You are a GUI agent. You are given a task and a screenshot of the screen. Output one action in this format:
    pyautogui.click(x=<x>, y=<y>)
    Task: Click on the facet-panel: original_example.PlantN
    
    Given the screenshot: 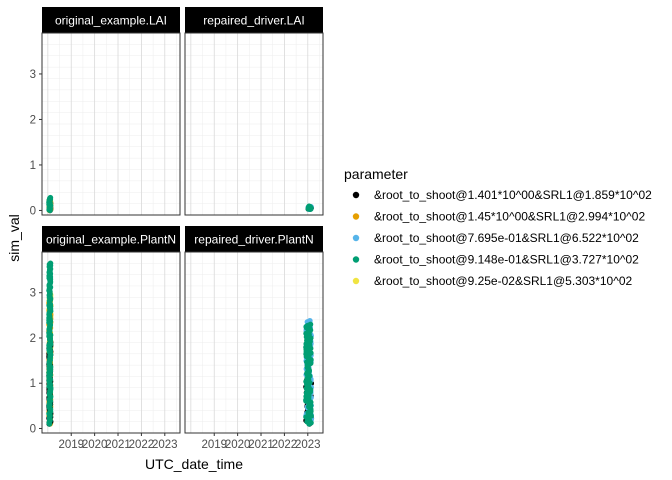 What is the action you would take?
    pyautogui.click(x=111, y=330)
    